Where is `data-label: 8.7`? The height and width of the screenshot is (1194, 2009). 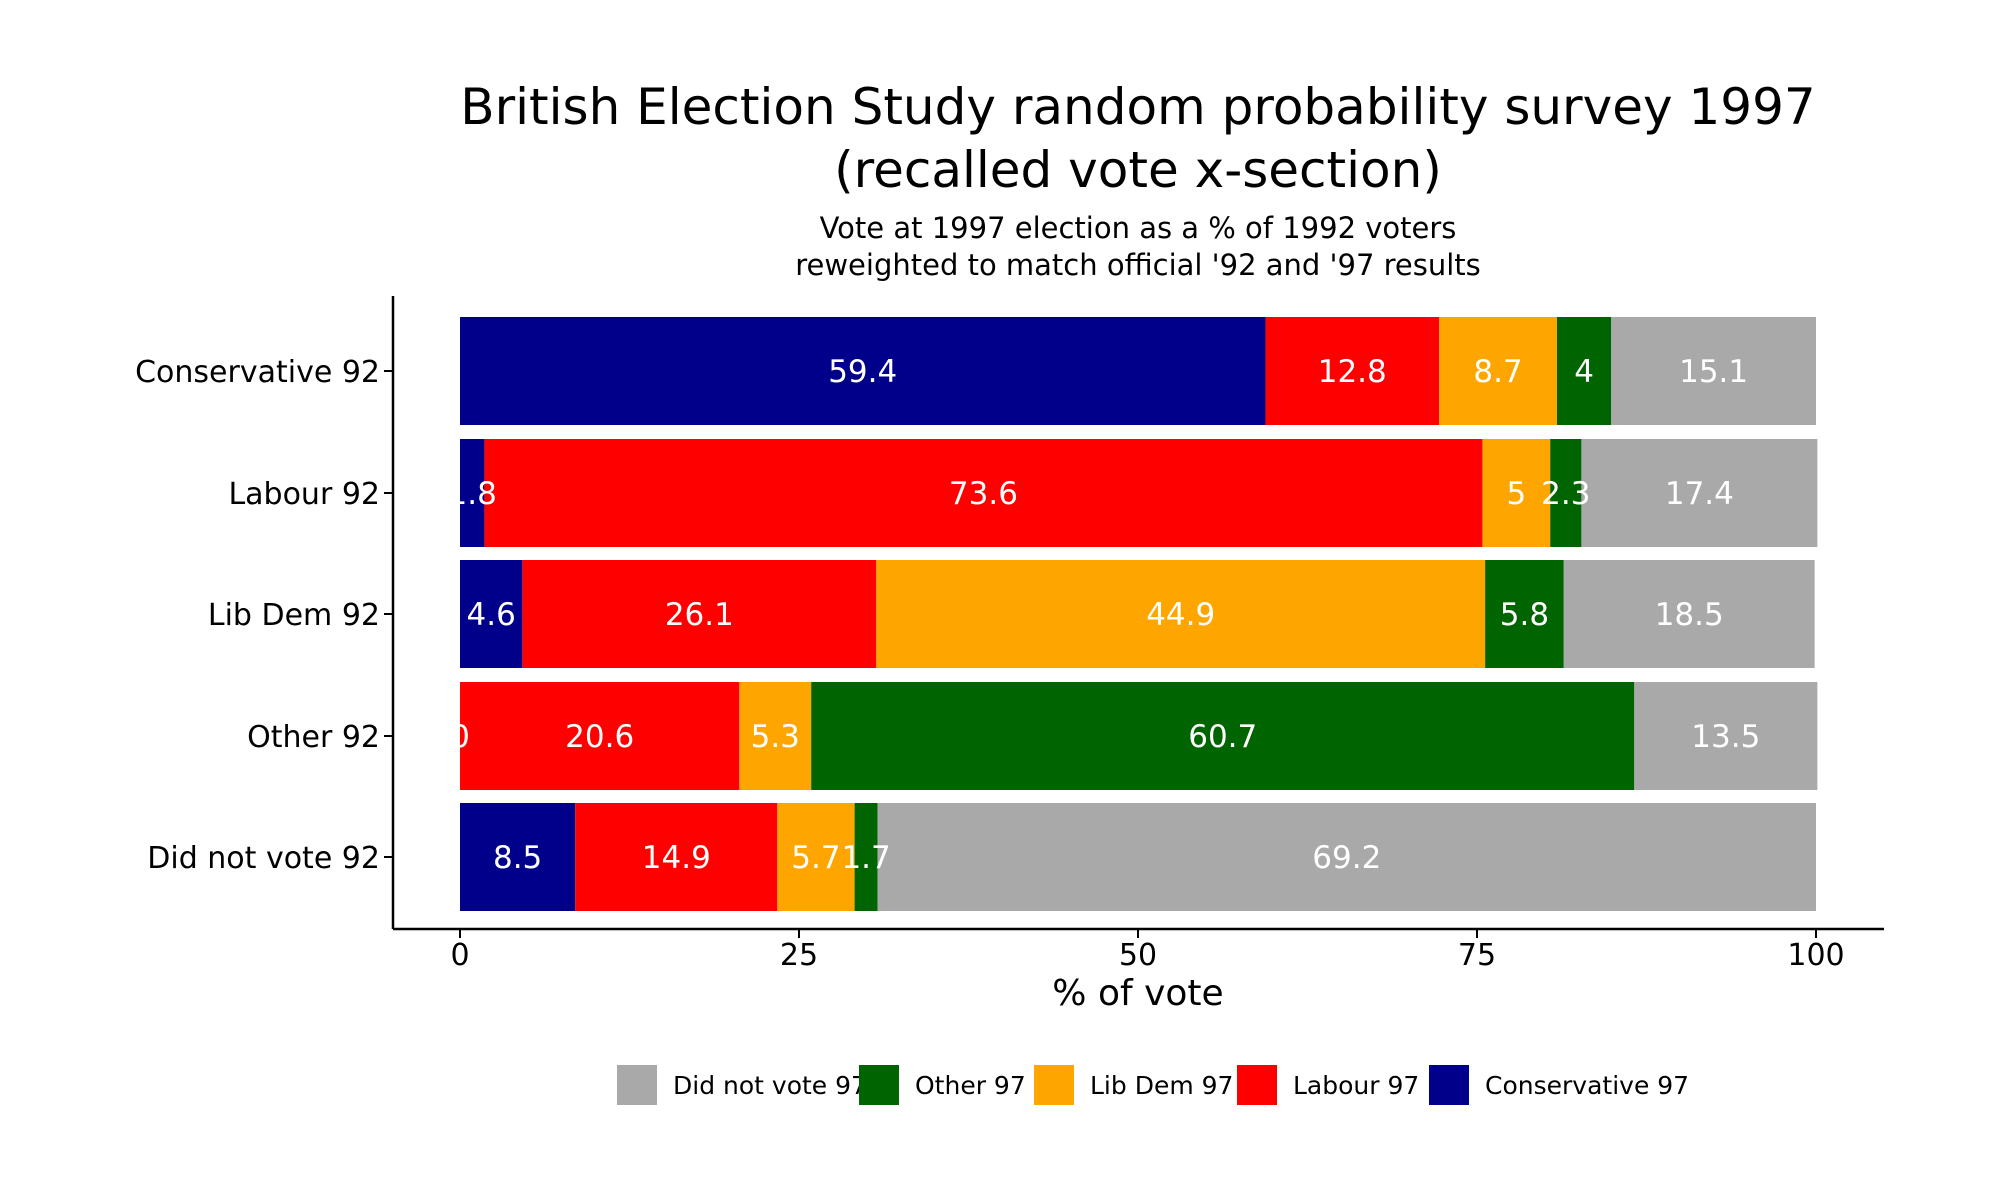 data-label: 8.7 is located at coordinates (1497, 372).